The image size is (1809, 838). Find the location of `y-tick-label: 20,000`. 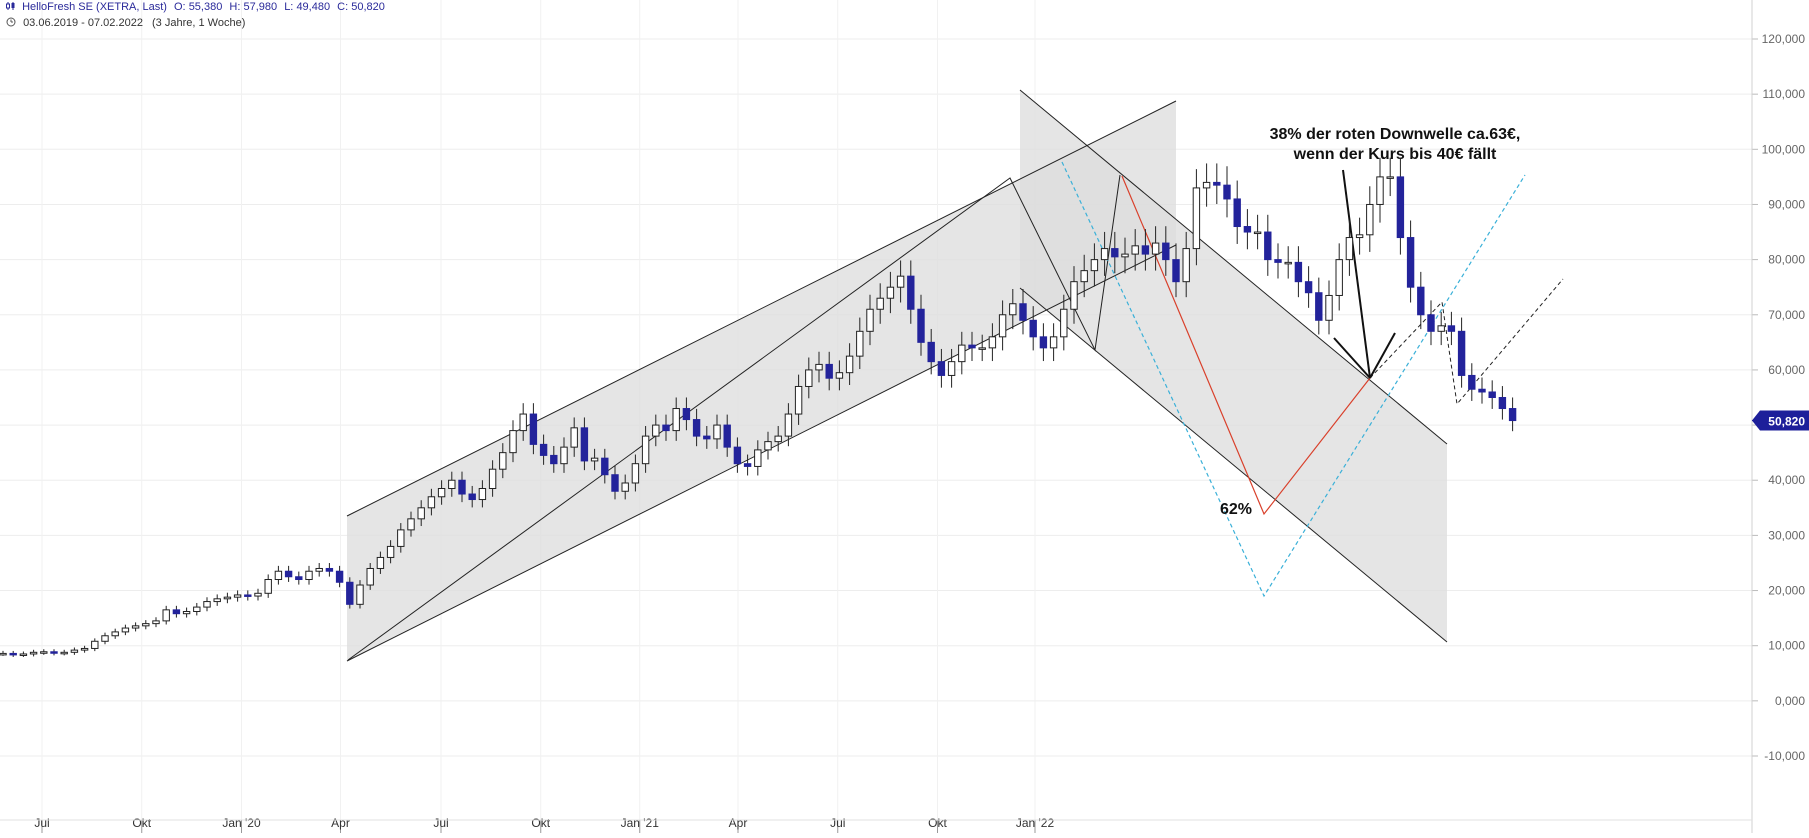

y-tick-label: 20,000 is located at coordinates (1786, 591).